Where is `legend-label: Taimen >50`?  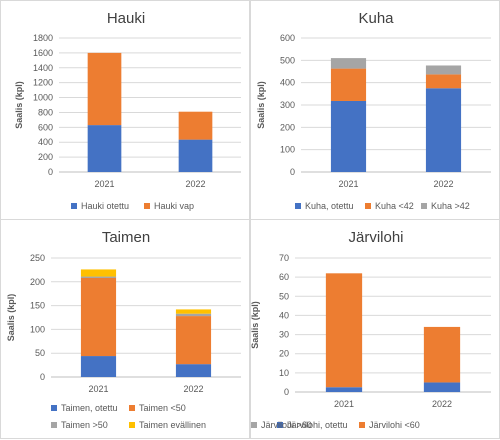
legend-label: Taimen >50 is located at coordinates (84, 425).